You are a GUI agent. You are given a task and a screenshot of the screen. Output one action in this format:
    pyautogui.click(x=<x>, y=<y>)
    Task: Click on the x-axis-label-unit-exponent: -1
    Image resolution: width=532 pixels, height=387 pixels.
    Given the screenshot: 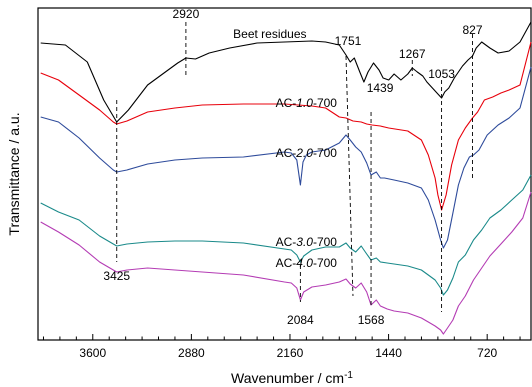 What is the action you would take?
    pyautogui.click(x=348, y=375)
    